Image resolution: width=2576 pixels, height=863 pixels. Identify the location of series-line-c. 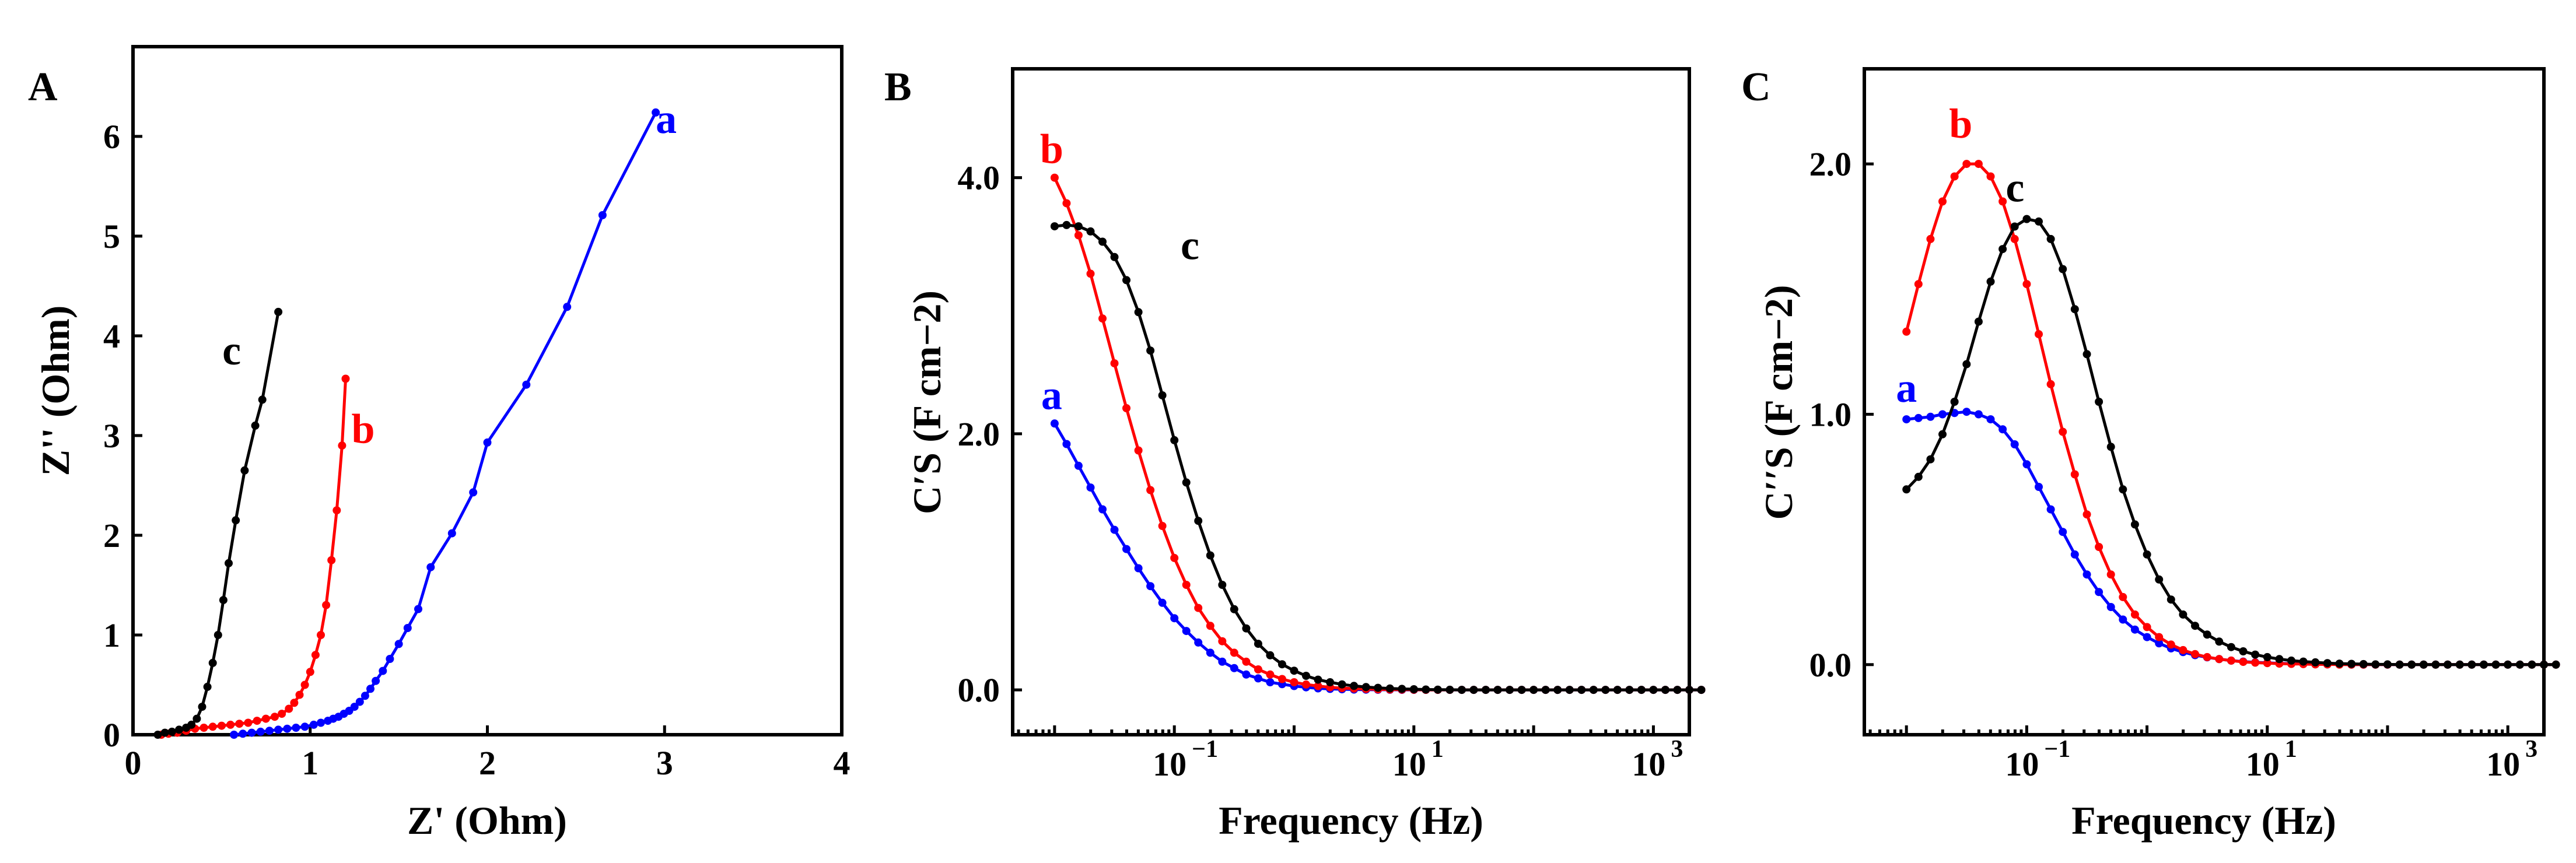
(218, 523).